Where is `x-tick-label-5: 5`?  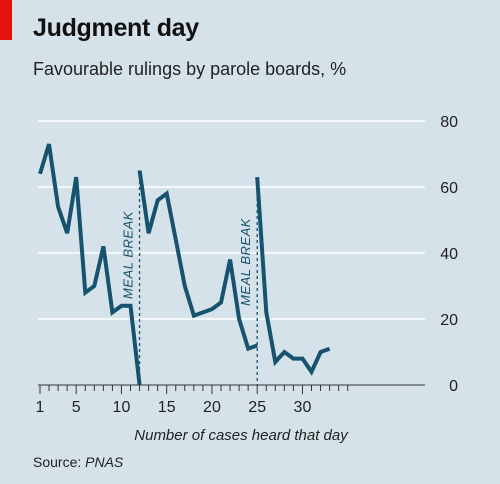 x-tick-label-5: 5 is located at coordinates (76, 407).